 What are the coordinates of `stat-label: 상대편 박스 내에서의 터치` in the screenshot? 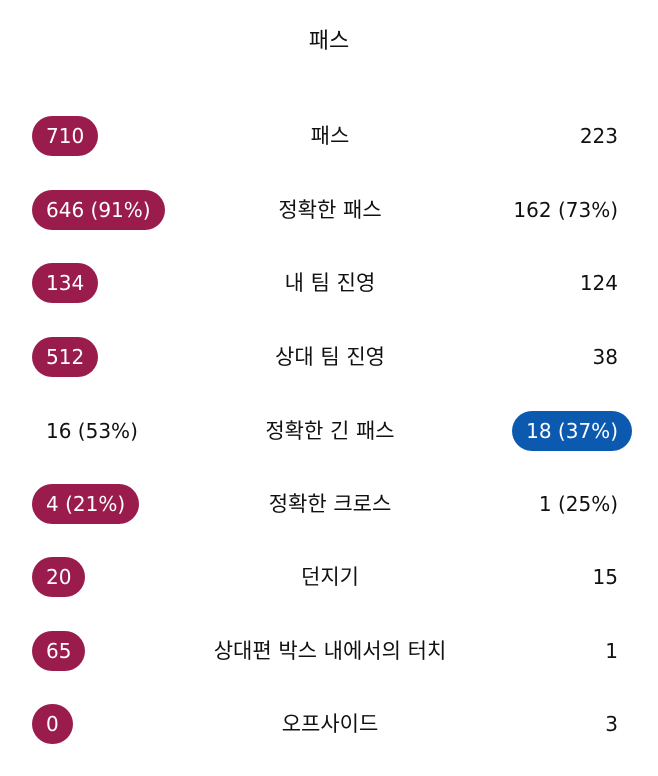 It's located at (330, 651).